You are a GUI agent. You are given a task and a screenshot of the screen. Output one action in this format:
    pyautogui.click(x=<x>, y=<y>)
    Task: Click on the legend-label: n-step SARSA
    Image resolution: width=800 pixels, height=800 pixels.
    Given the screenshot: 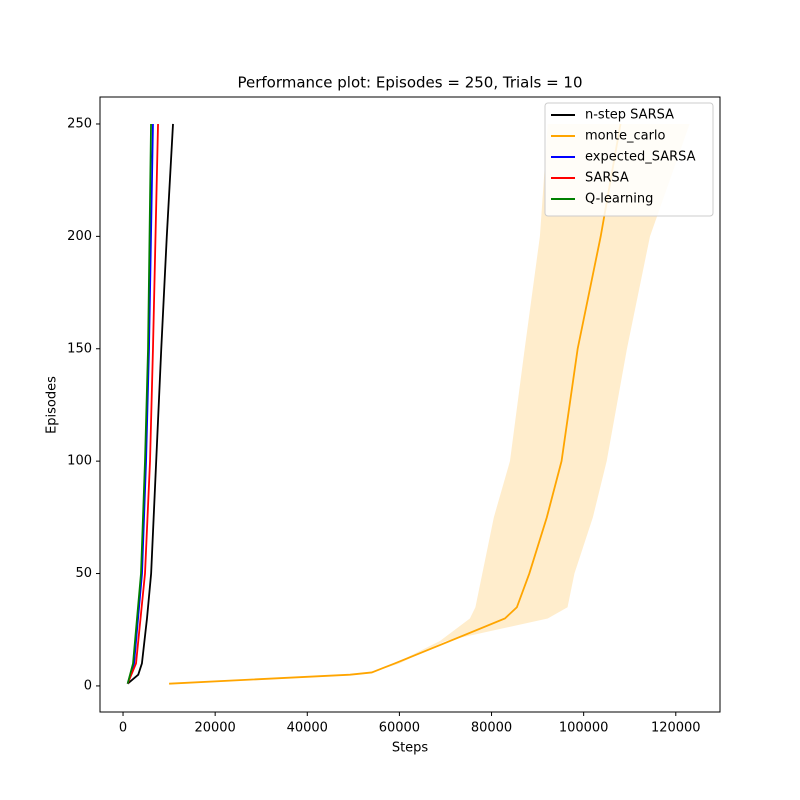 What is the action you would take?
    pyautogui.click(x=629, y=115)
    